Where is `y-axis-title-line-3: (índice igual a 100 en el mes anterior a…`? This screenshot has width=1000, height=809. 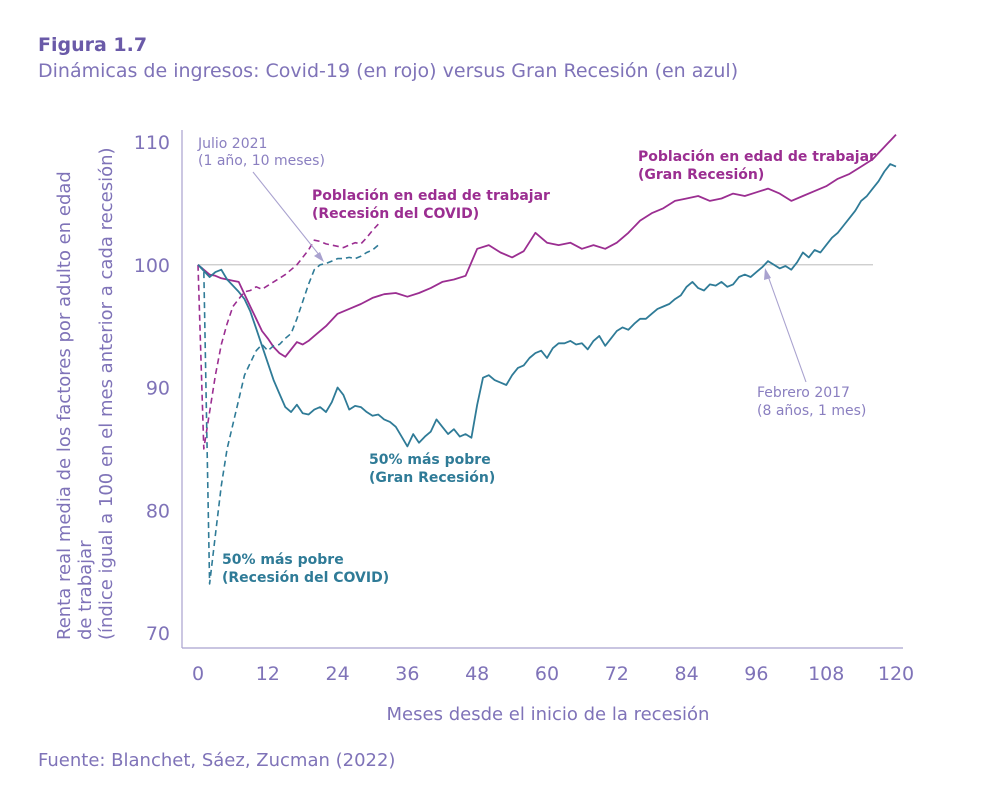
y-axis-title-line-3: (índice igual a 100 en el mes anterior a… is located at coordinates (106, 393).